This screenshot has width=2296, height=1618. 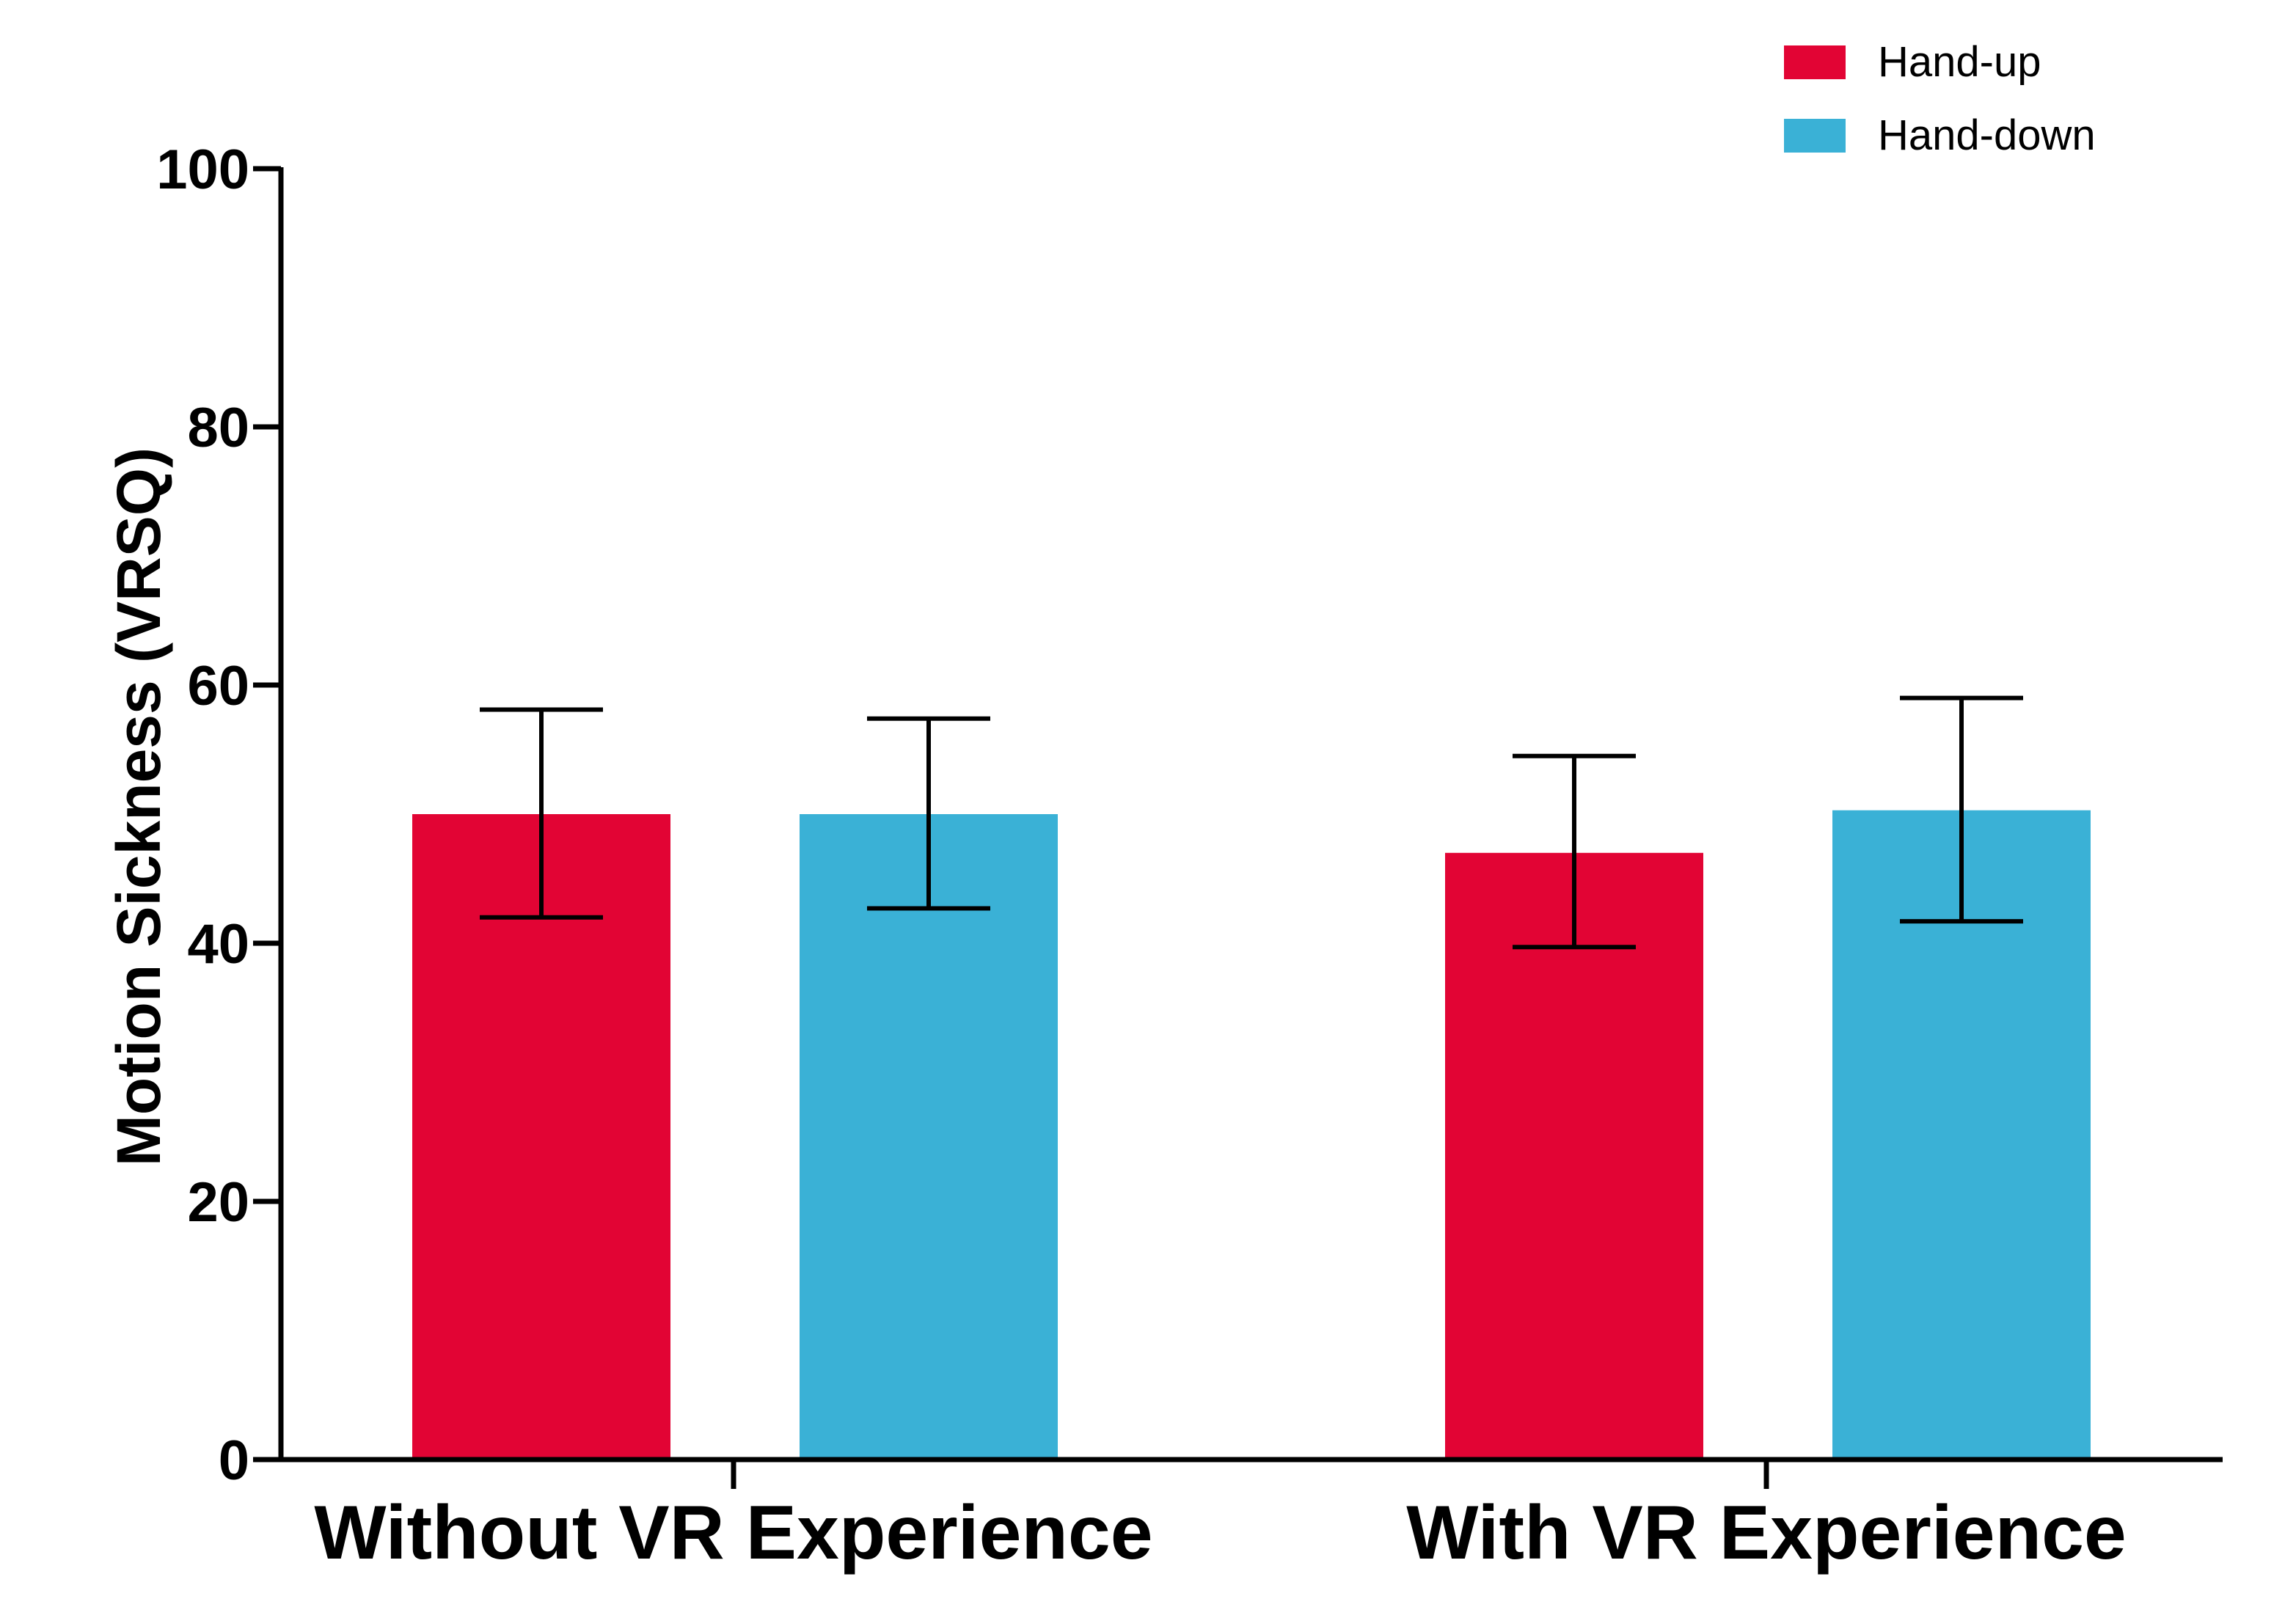 I want to click on error-bars-layer, so click(x=1251, y=822).